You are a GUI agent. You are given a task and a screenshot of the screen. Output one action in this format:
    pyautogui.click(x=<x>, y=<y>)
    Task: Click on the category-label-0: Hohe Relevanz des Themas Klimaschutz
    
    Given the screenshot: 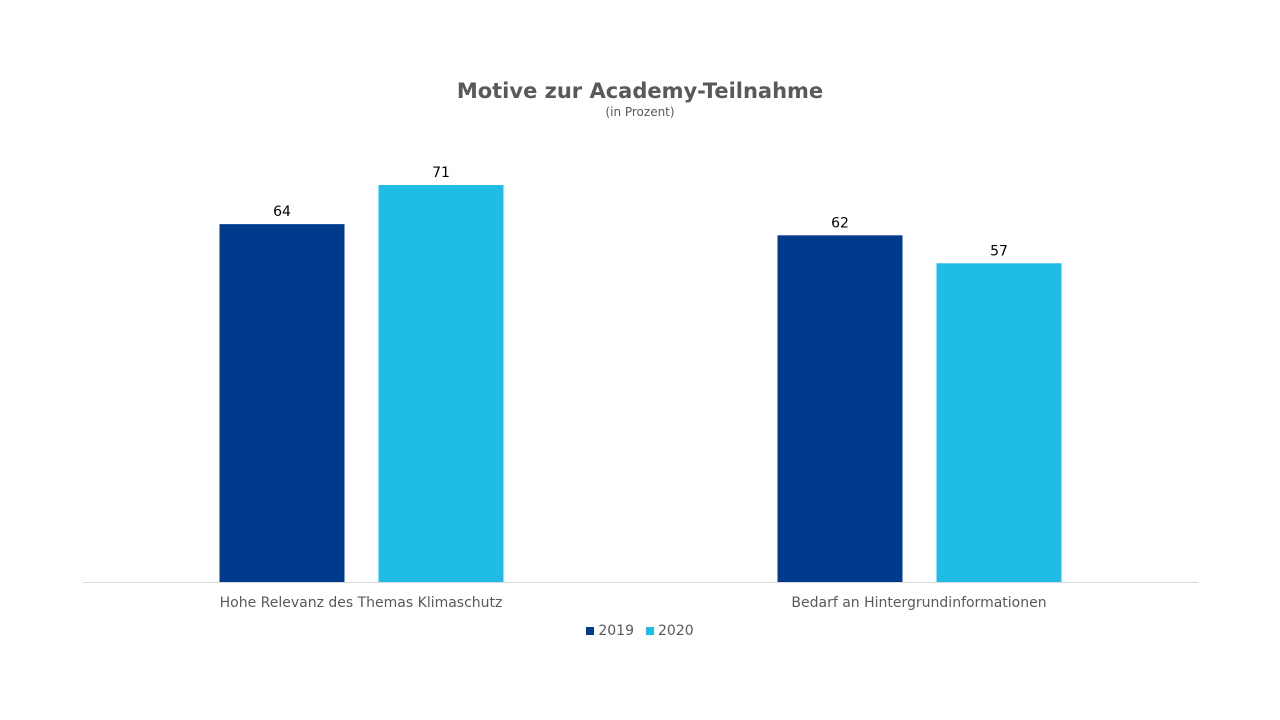 What is the action you would take?
    pyautogui.click(x=361, y=603)
    